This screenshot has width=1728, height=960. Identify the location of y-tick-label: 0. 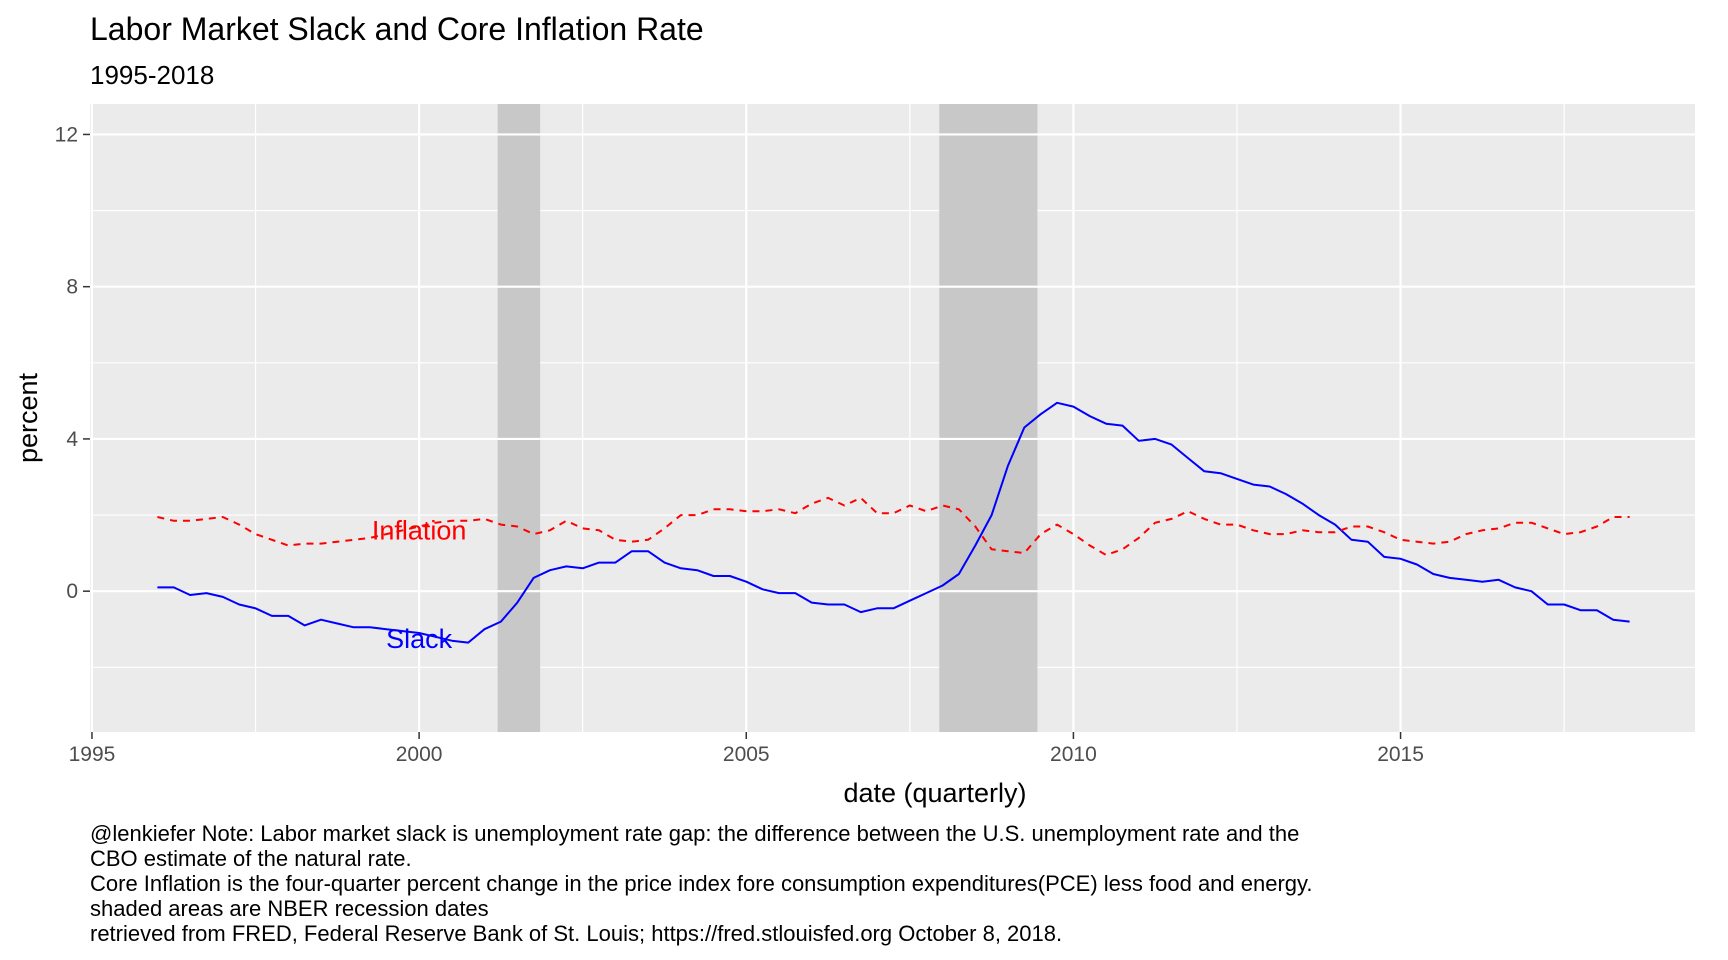
(72, 591).